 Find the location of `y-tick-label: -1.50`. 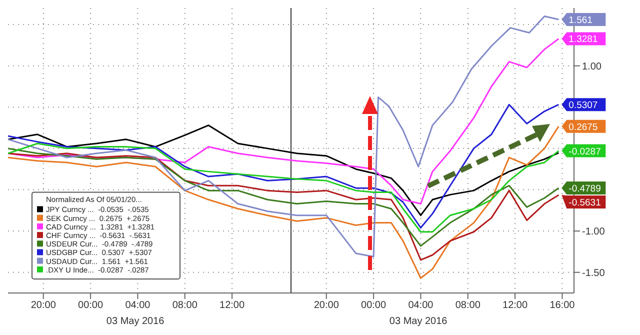

y-tick-label: -1.50 is located at coordinates (594, 273).